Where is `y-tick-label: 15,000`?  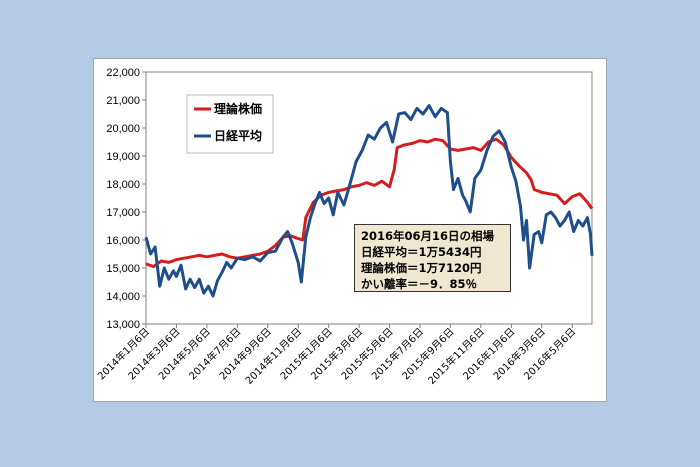
y-tick-label: 15,000 is located at coordinates (123, 269).